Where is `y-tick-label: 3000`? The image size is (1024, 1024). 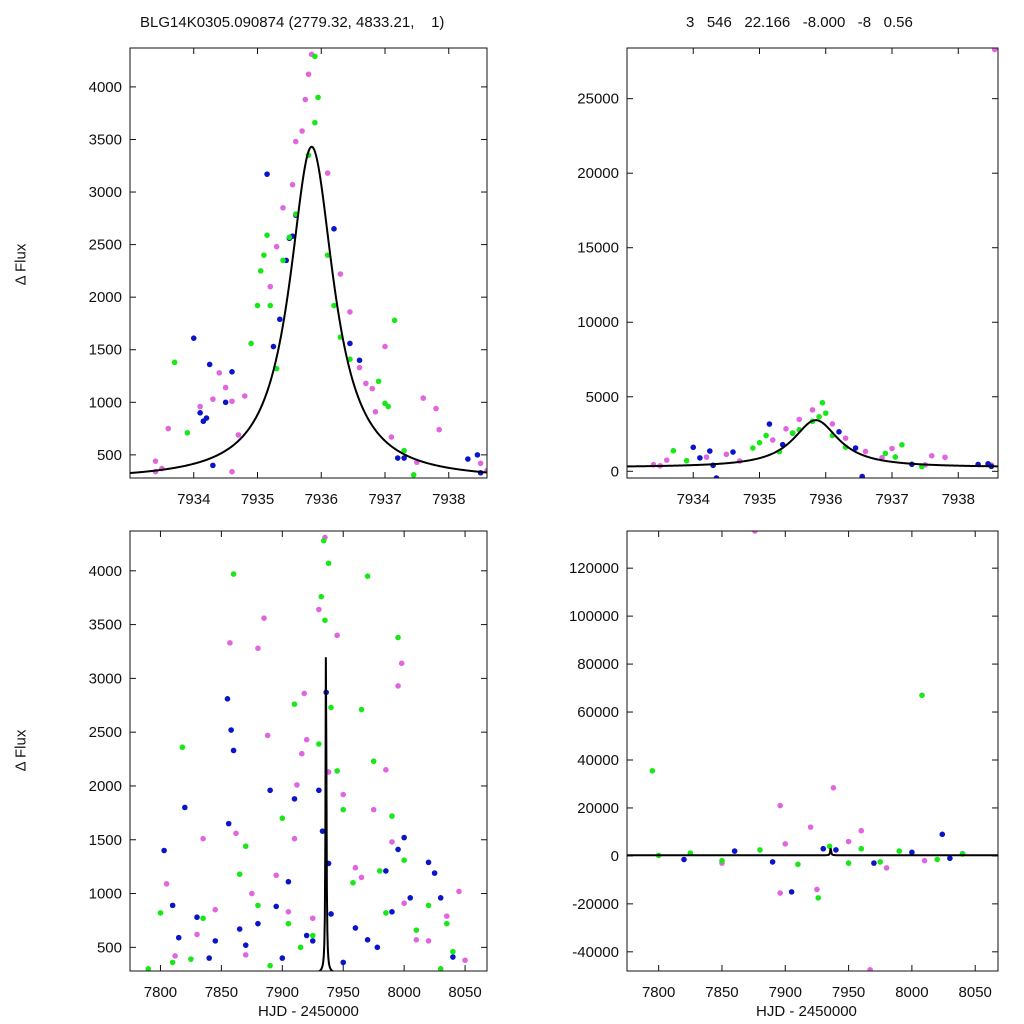
y-tick-label: 3000 is located at coordinates (105, 192).